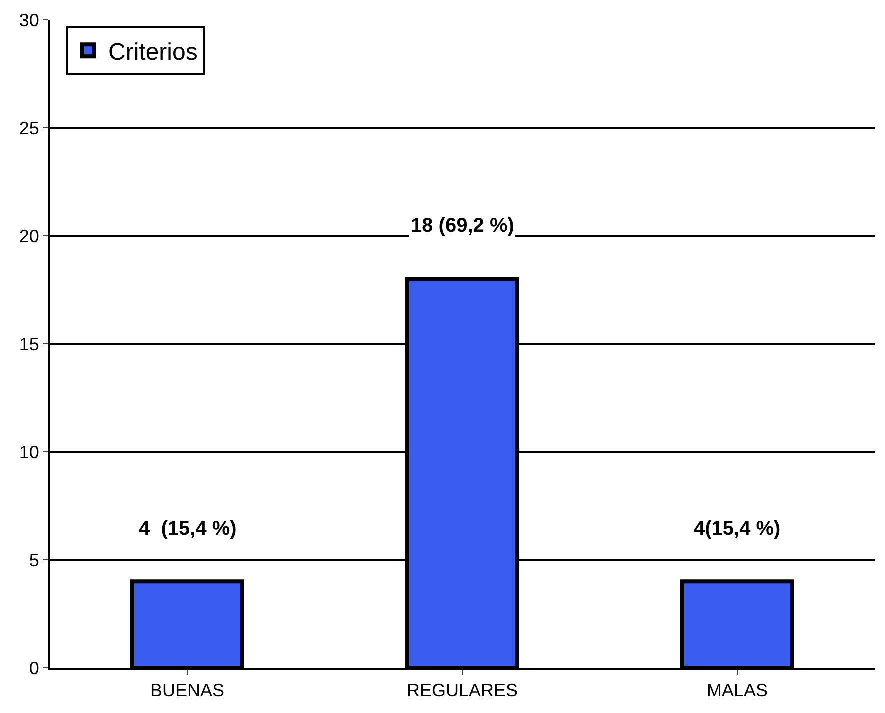 The height and width of the screenshot is (713, 885). What do you see at coordinates (462, 690) in the screenshot?
I see `x-tick-label: REGULARES` at bounding box center [462, 690].